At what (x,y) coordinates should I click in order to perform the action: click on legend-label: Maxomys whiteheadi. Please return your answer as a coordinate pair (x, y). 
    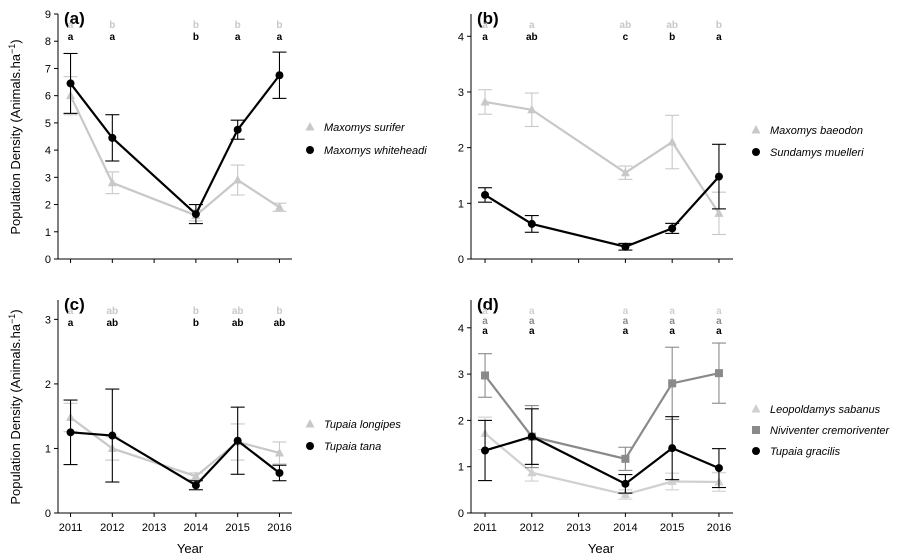
    Looking at the image, I should click on (375, 151).